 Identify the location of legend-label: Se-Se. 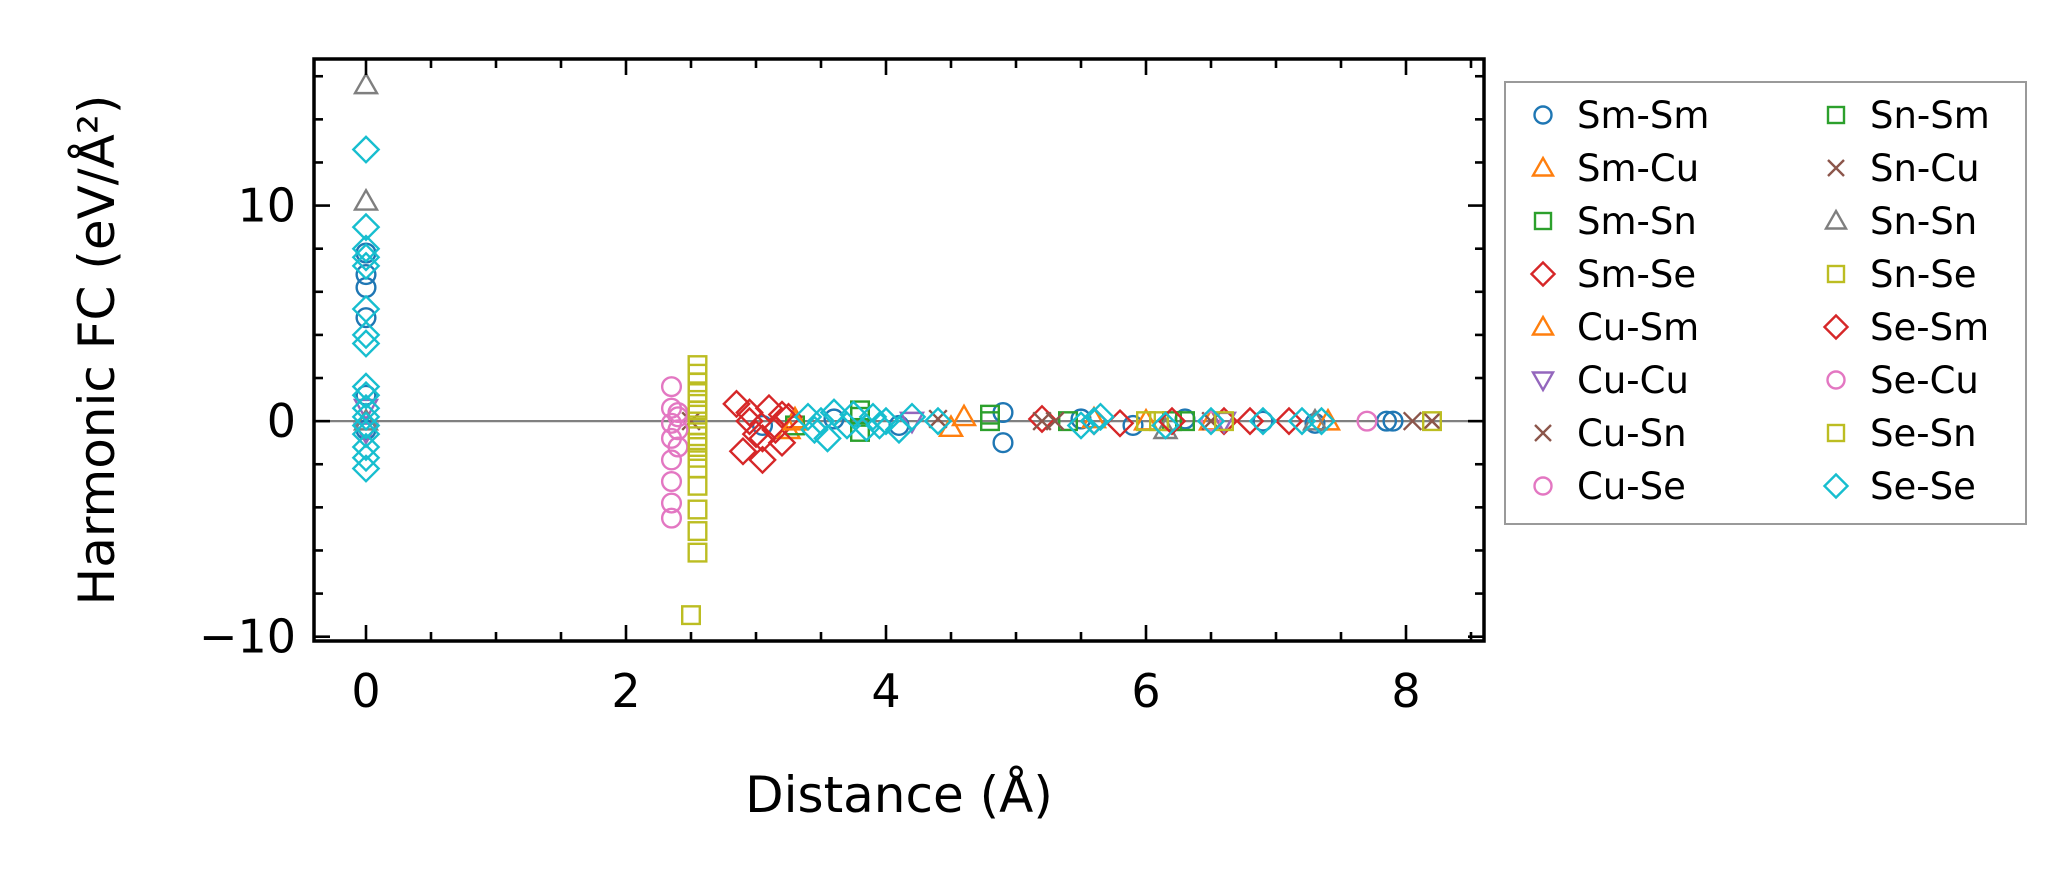
(1923, 486).